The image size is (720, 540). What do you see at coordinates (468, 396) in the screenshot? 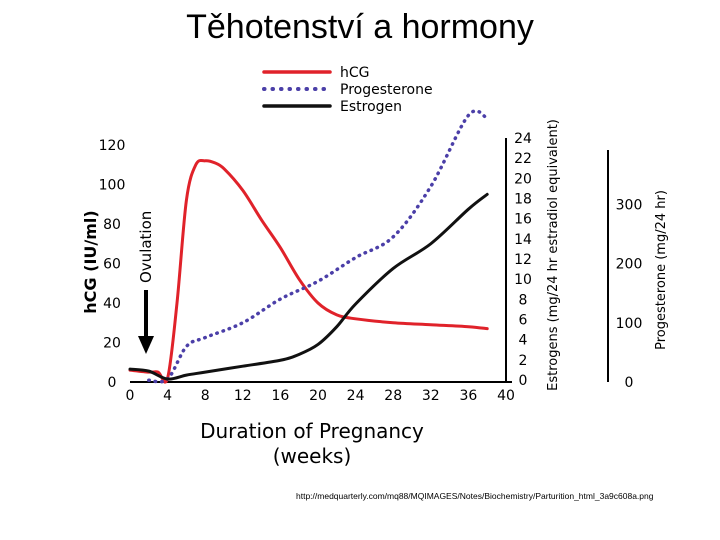
I see `x-tick-label: 36` at bounding box center [468, 396].